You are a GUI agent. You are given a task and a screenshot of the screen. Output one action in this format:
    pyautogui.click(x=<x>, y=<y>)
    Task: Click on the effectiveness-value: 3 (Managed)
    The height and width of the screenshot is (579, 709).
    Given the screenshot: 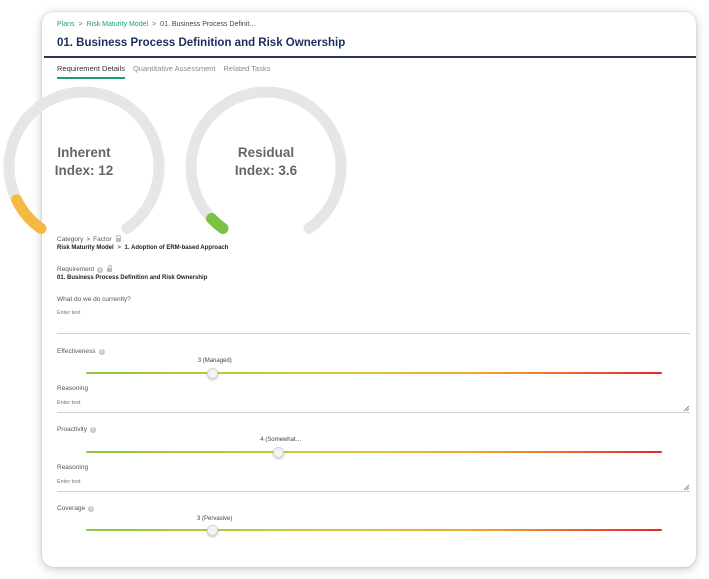 What is the action you would take?
    pyautogui.click(x=214, y=361)
    